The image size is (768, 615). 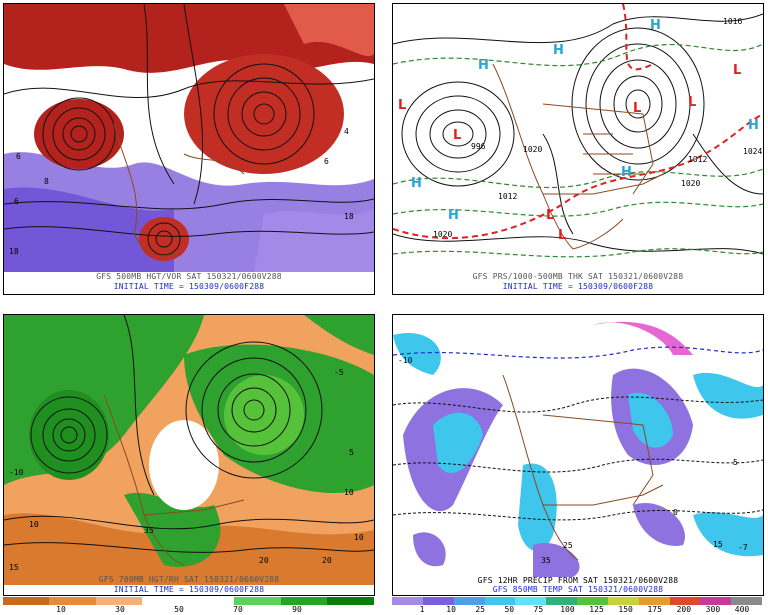 What do you see at coordinates (675, 512) in the screenshot?
I see `map-label: 0` at bounding box center [675, 512].